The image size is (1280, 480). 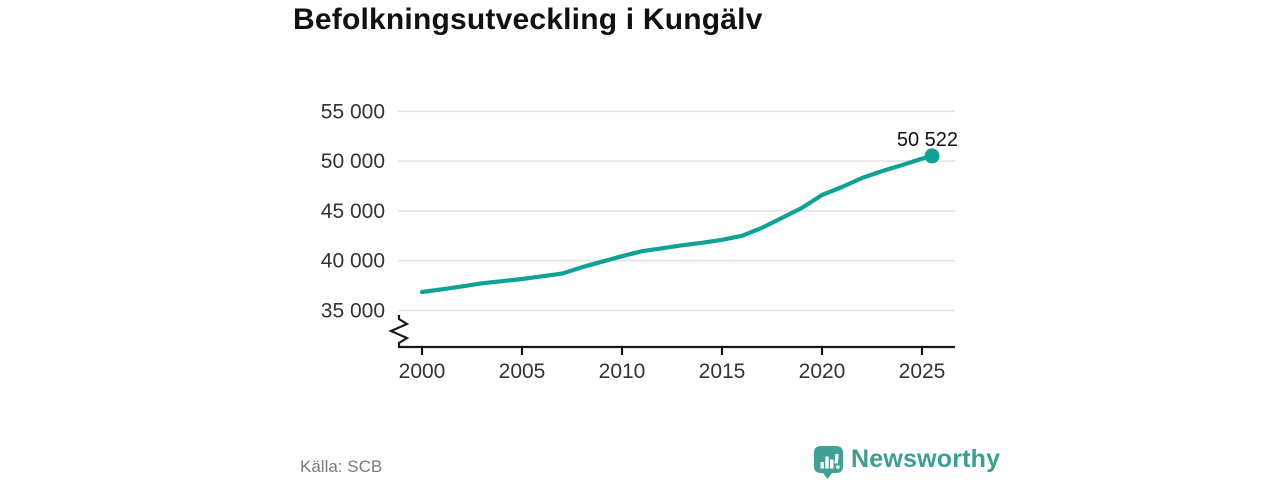 I want to click on x-axis-tick-label: 2025, so click(x=922, y=371).